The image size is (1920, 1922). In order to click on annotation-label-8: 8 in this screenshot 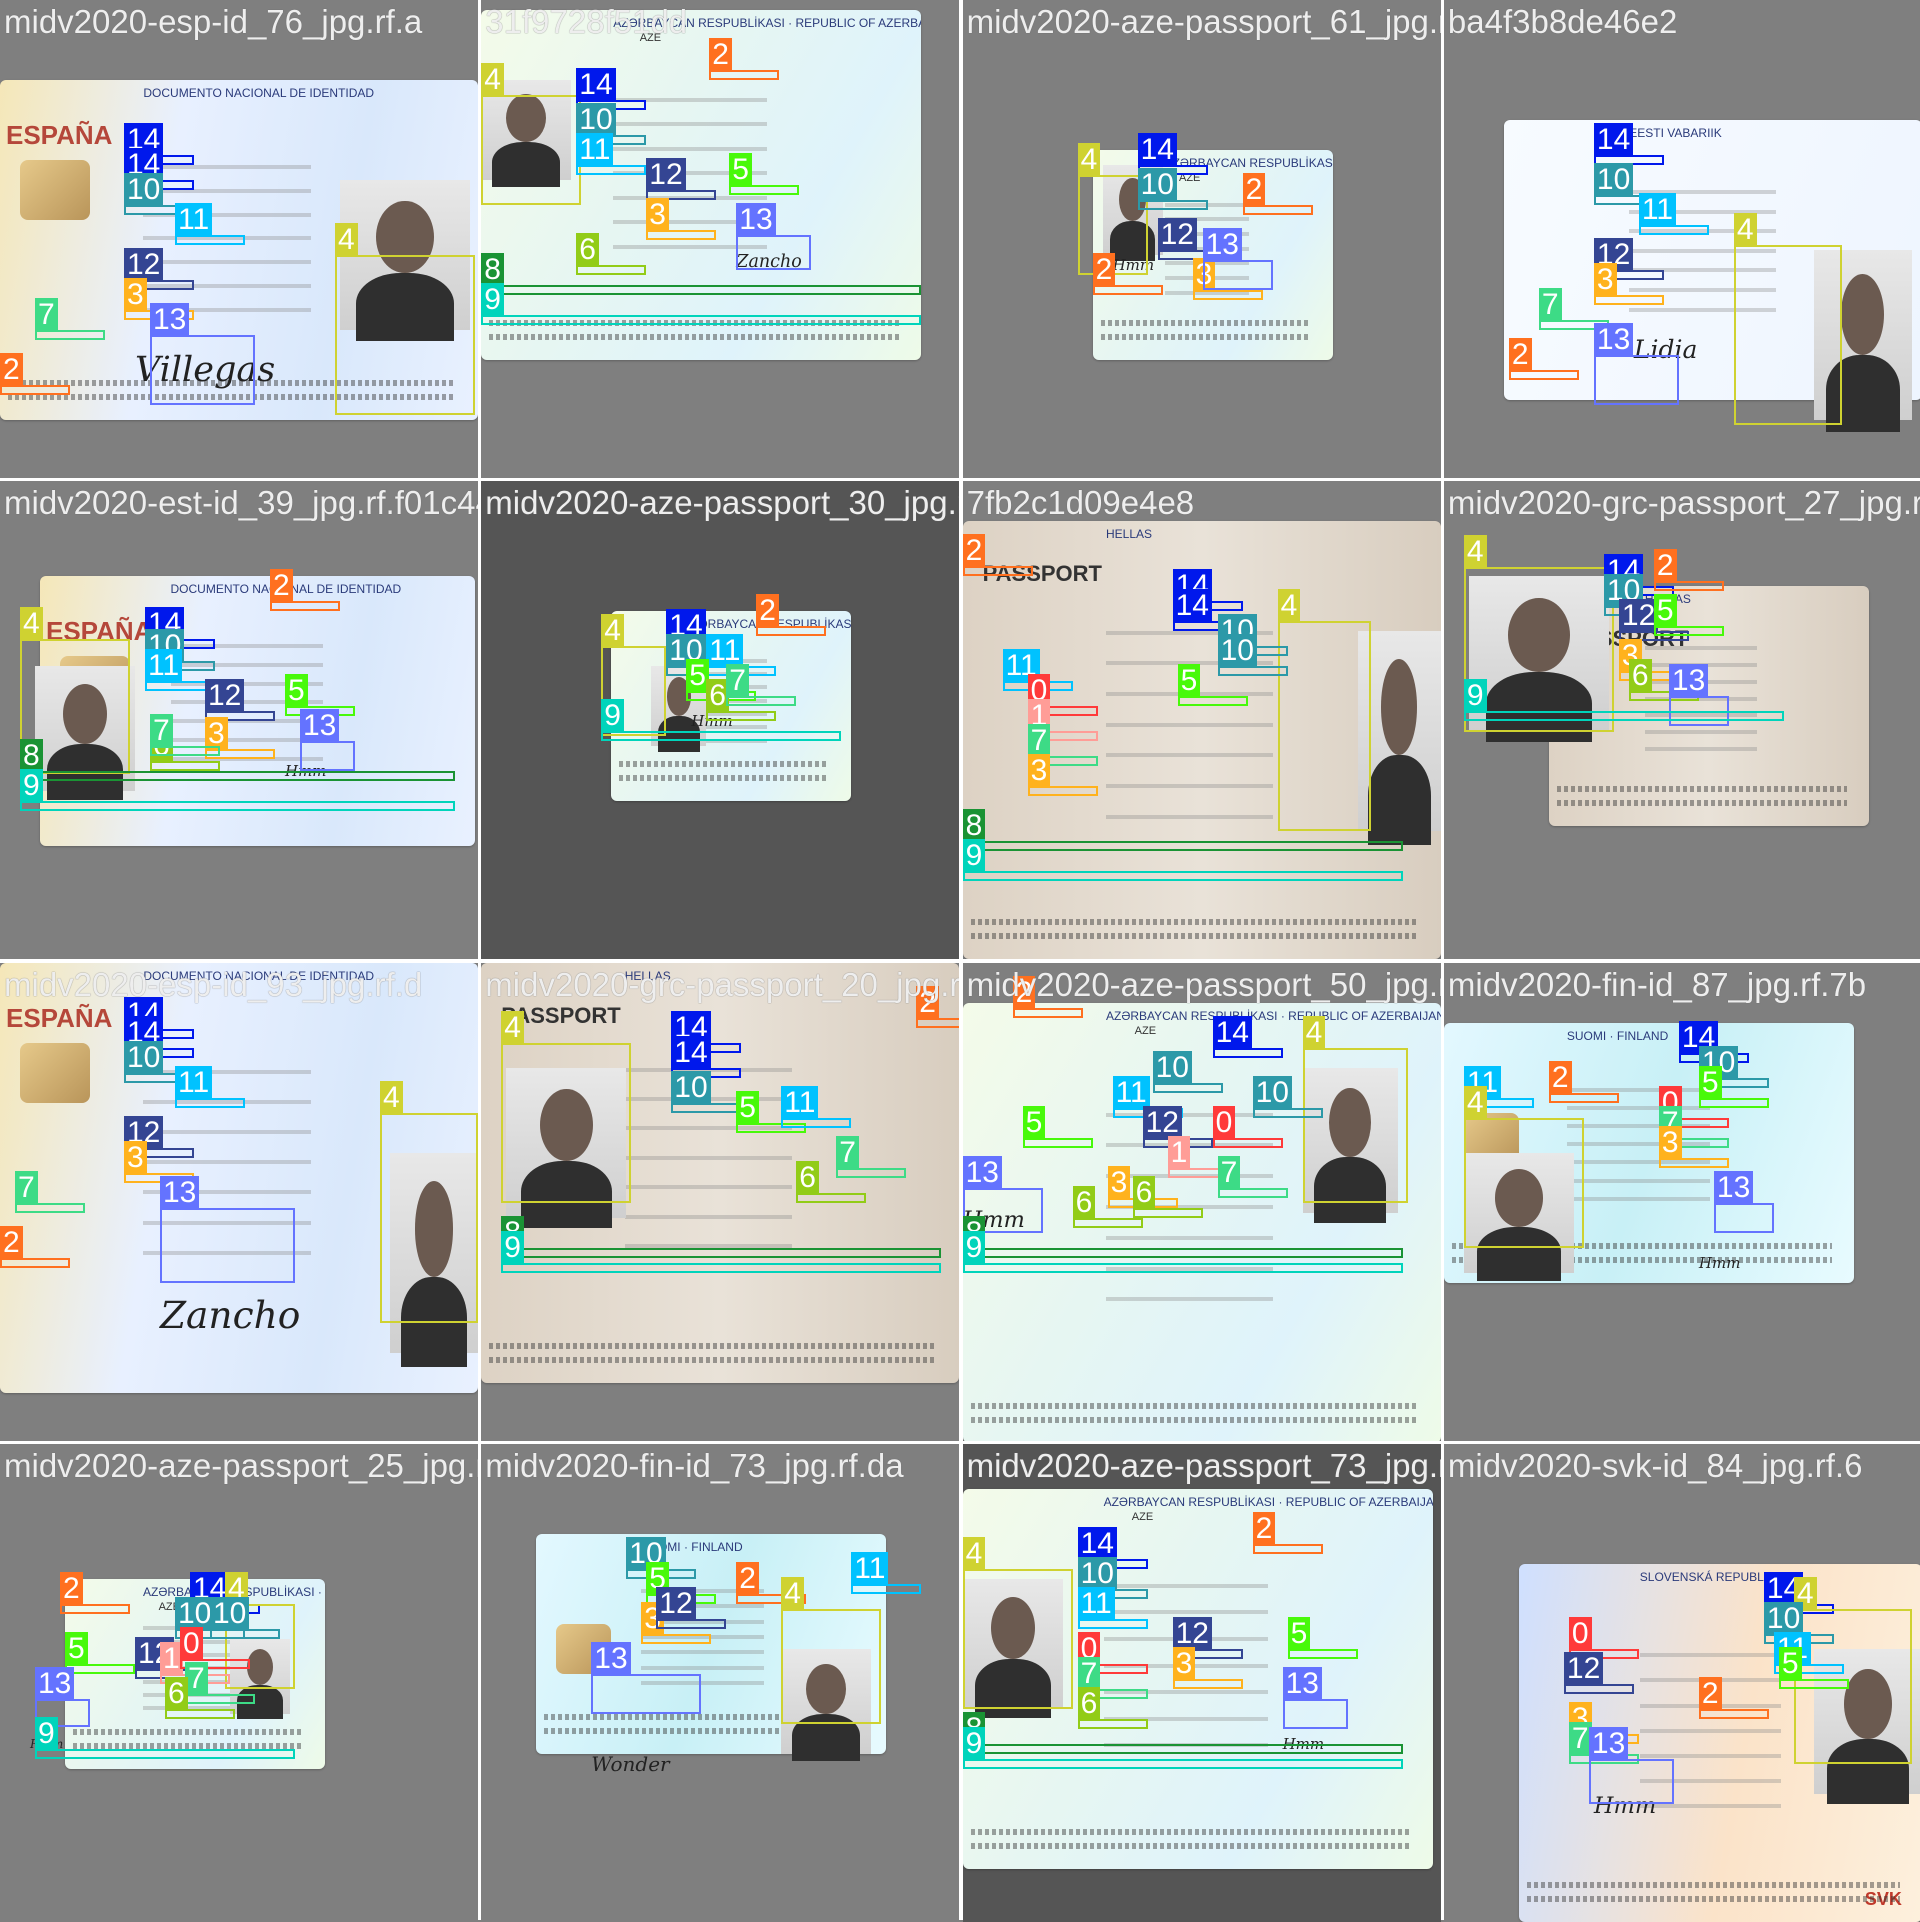, I will do `click(974, 826)`.